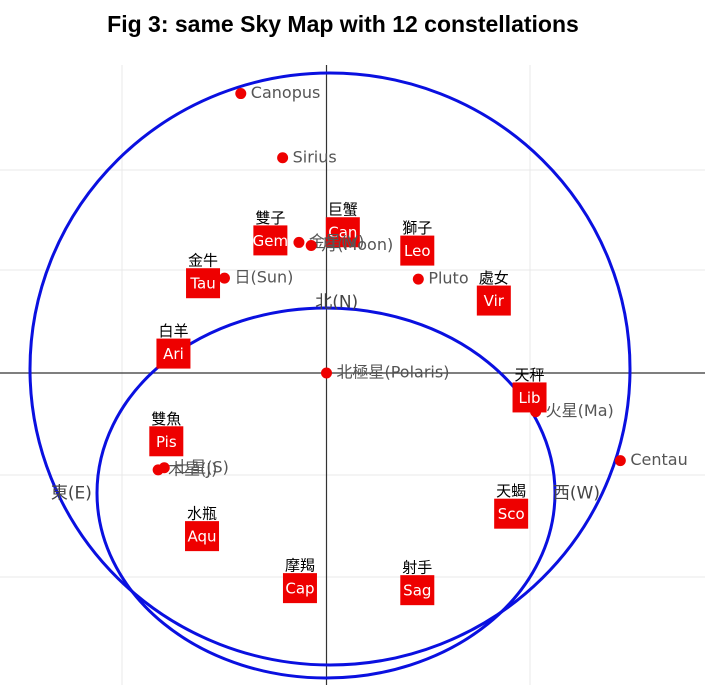  I want to click on constellation-abbr: Tau, so click(202, 284).